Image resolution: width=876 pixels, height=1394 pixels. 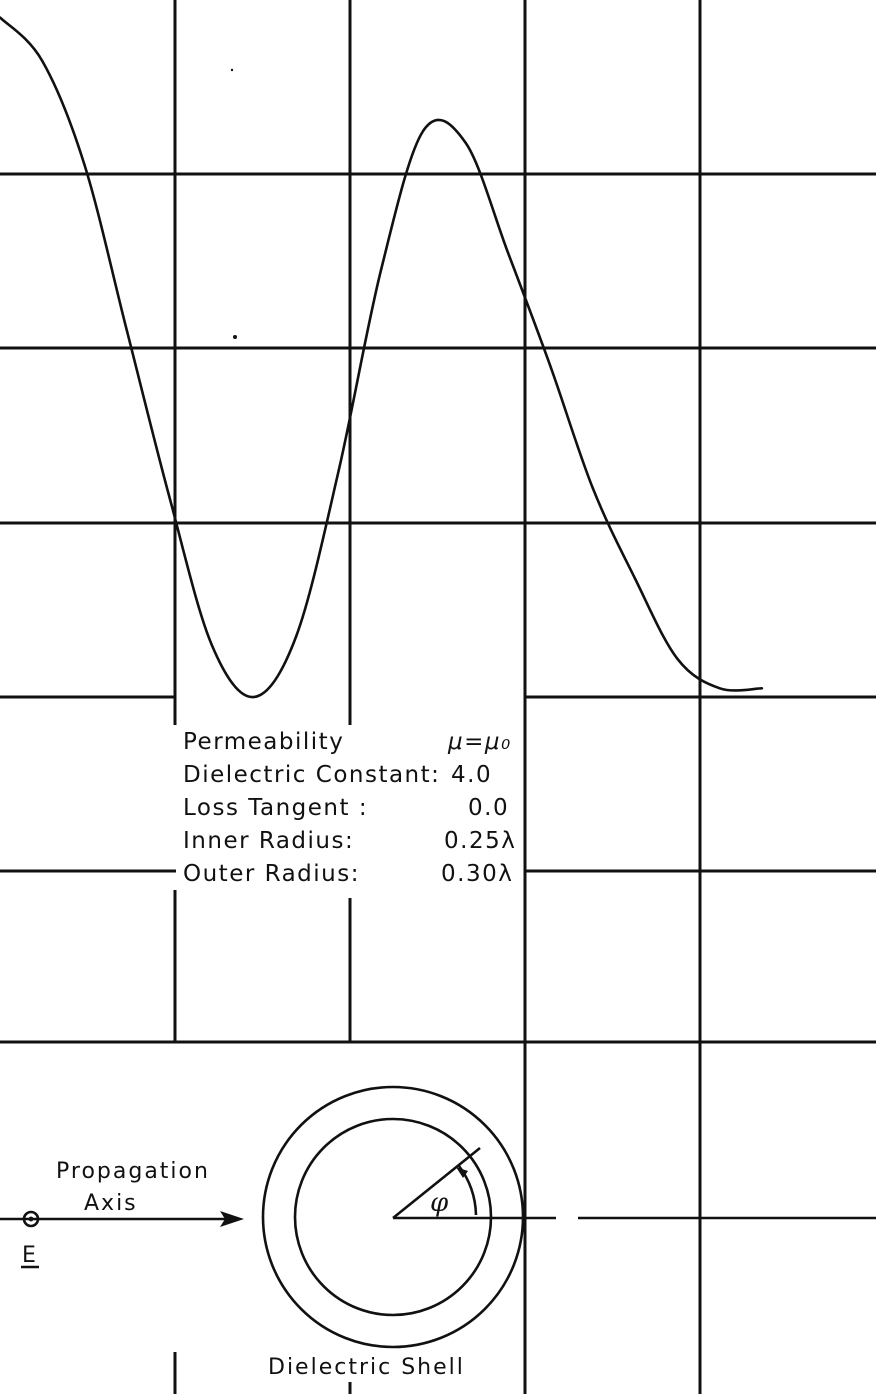 I want to click on param-label-permeability: Permeability, so click(x=263, y=742).